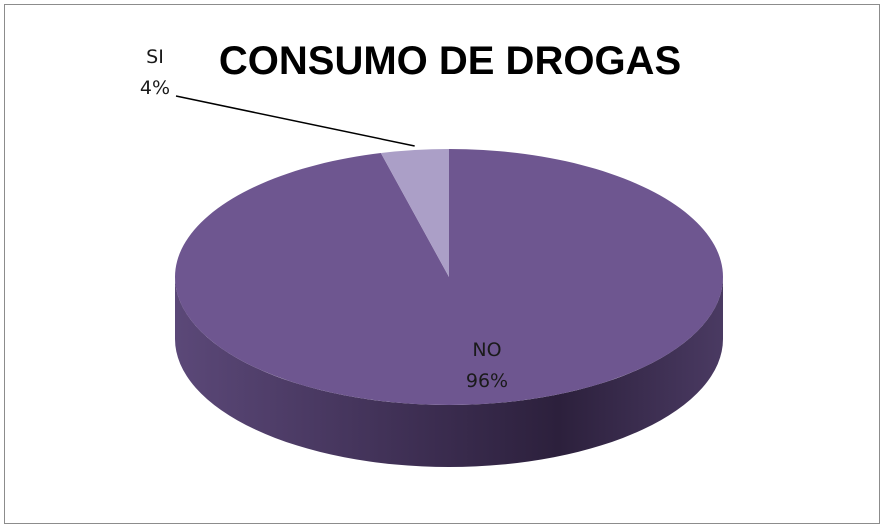  Describe the element at coordinates (450, 61) in the screenshot. I see `chart-title: CONSUMO DE DROGAS` at that location.